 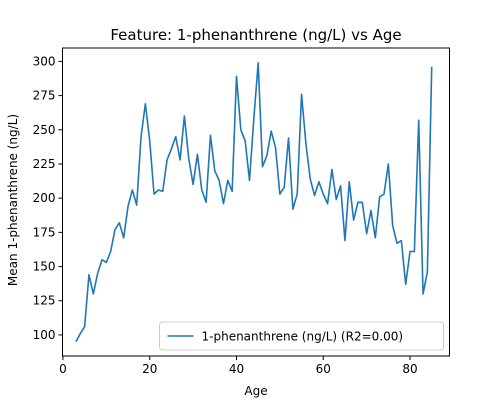 I want to click on x-tick-label: 0, so click(x=63, y=369).